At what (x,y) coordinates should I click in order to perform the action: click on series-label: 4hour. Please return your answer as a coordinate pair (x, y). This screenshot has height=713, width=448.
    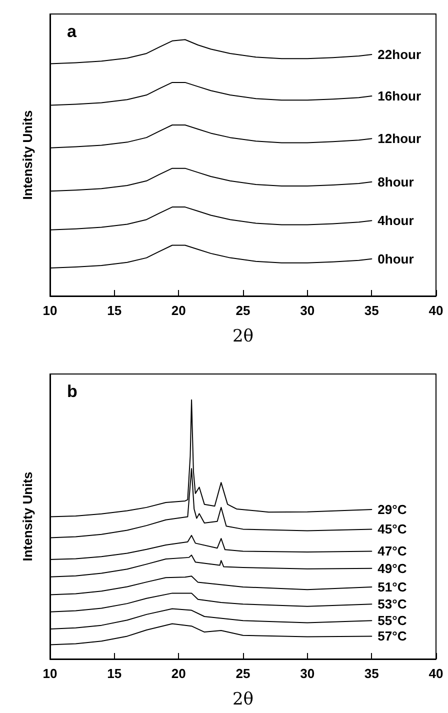
    Looking at the image, I should click on (396, 220).